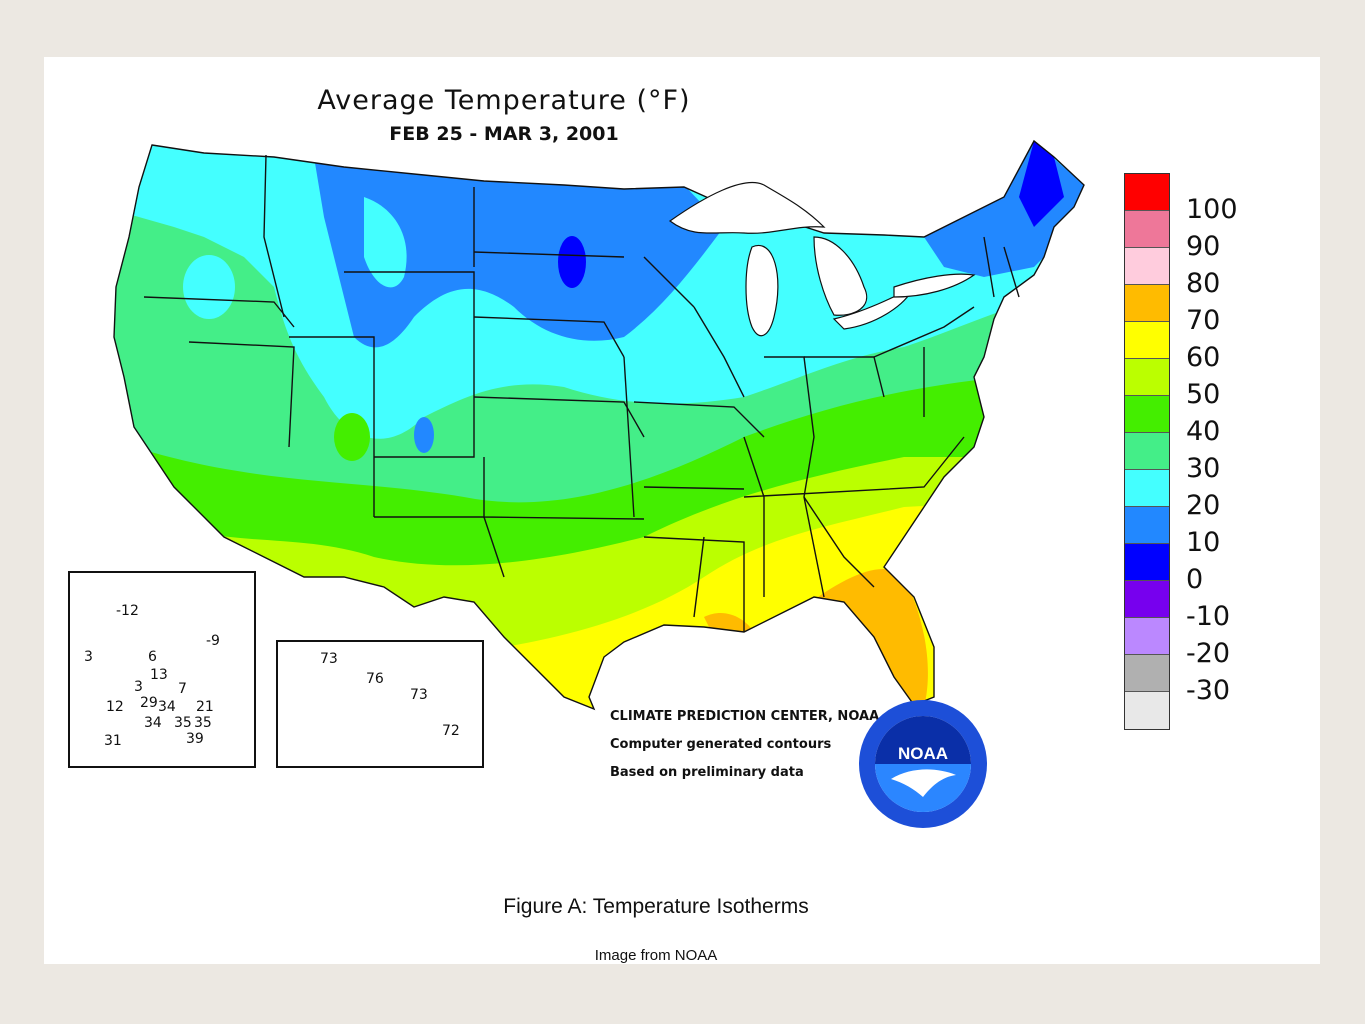 This screenshot has height=1024, width=1365. I want to click on legend-label: 0, so click(1195, 579).